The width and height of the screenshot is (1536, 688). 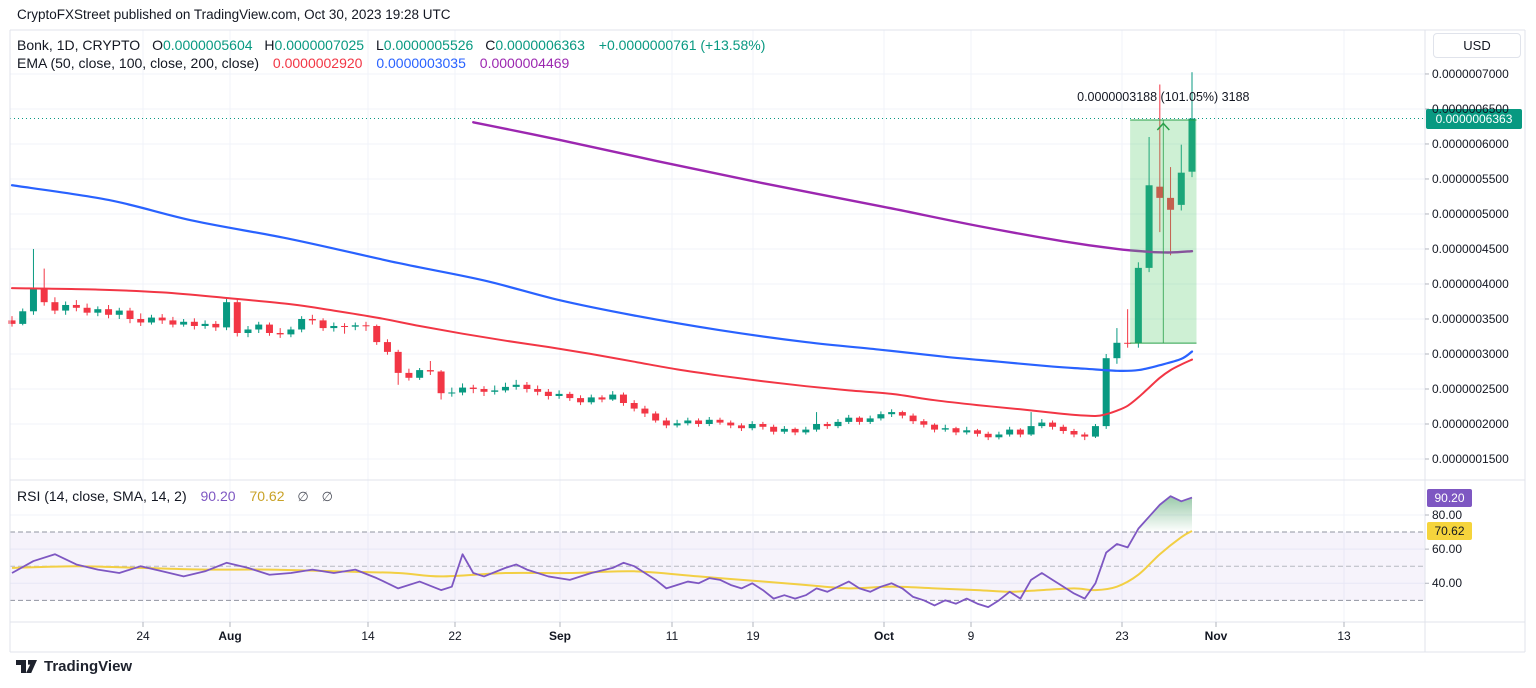 I want to click on time-axis-label: 9, so click(x=971, y=636).